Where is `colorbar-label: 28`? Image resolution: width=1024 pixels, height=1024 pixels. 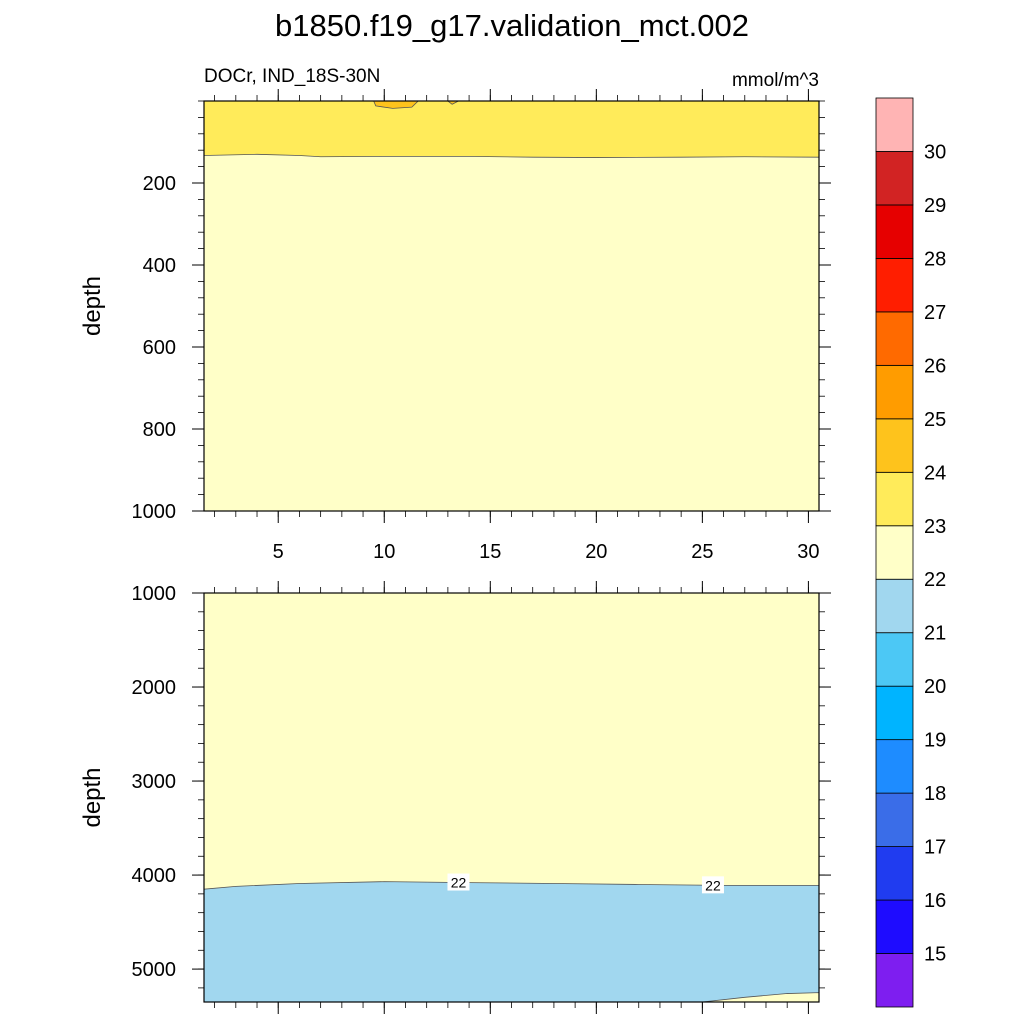
colorbar-label: 28 is located at coordinates (935, 259).